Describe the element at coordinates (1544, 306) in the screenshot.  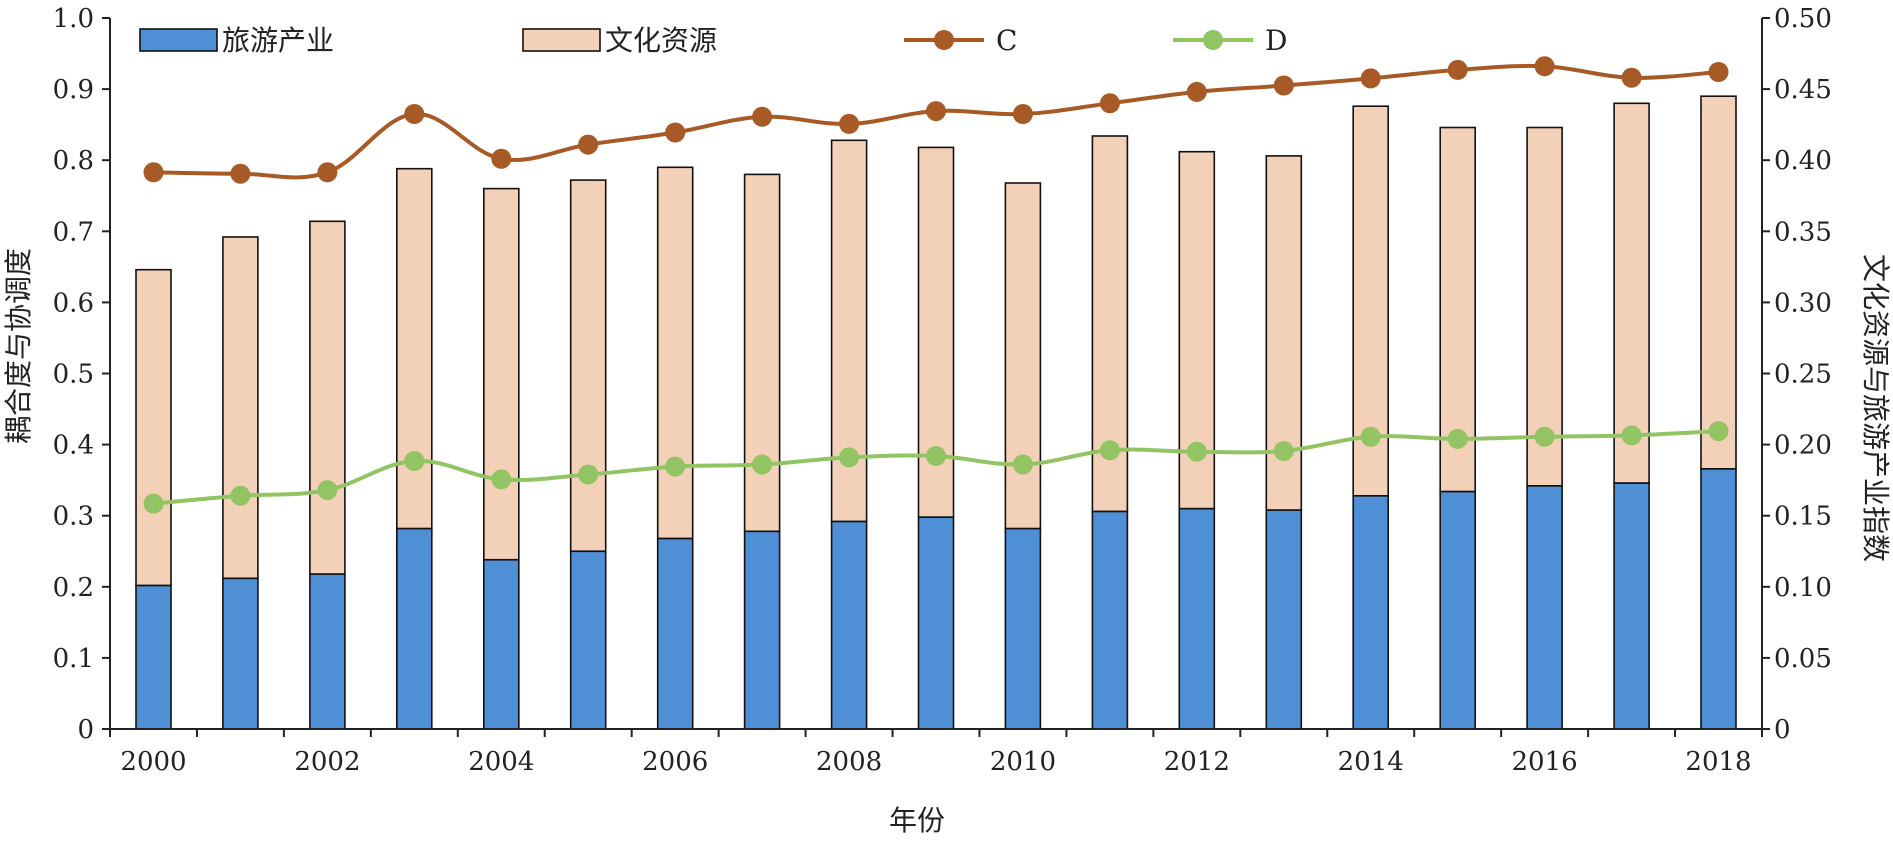
I see `bar-culture-2016` at that location.